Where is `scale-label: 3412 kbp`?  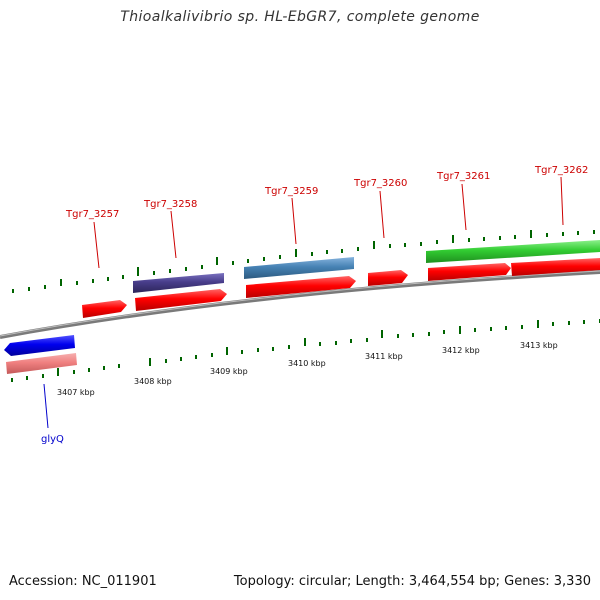 scale-label: 3412 kbp is located at coordinates (461, 350).